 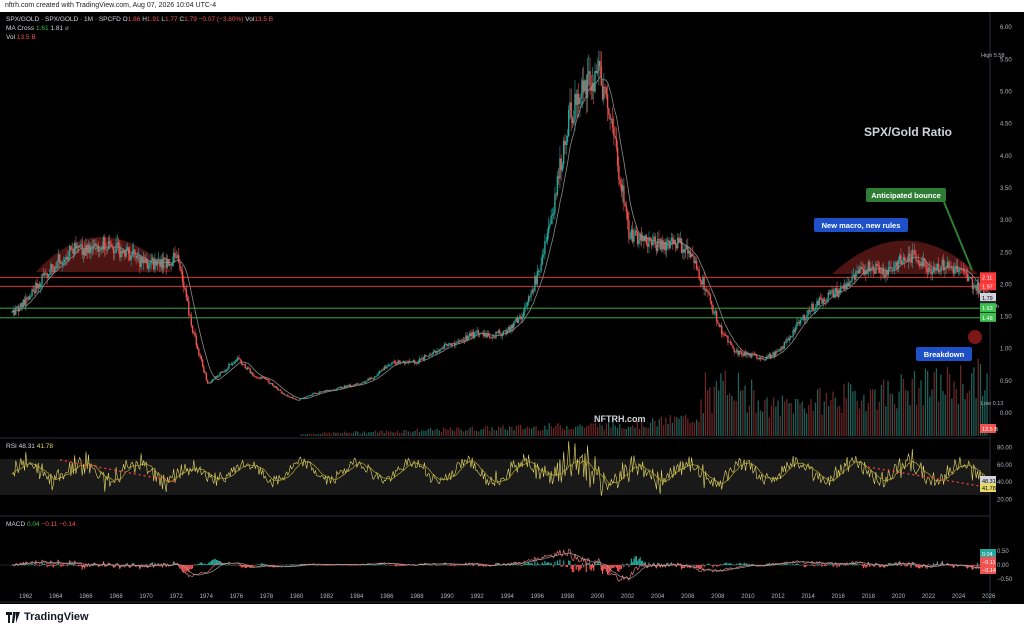 What do you see at coordinates (512, 617) in the screenshot?
I see `footer: TradingView` at bounding box center [512, 617].